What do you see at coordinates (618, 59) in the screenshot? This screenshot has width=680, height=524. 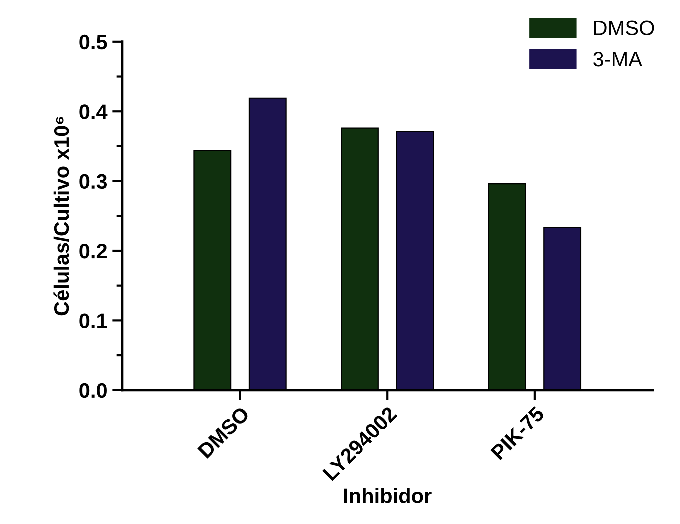 I see `legend-label: 3-MA` at bounding box center [618, 59].